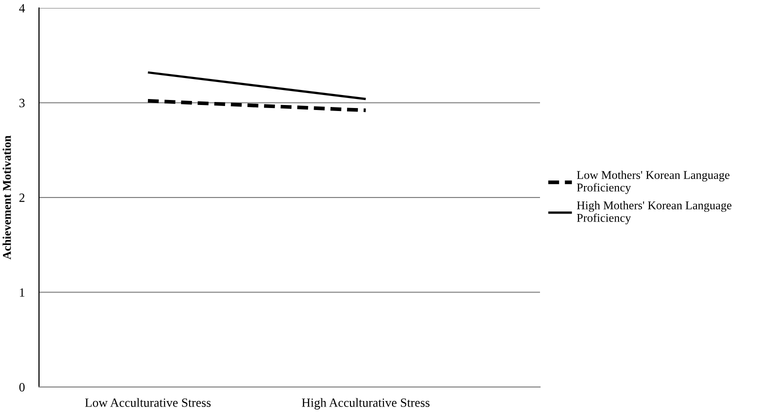 This screenshot has width=767, height=412. What do you see at coordinates (6, 198) in the screenshot?
I see `y-axis-title: Achievement Motivation` at bounding box center [6, 198].